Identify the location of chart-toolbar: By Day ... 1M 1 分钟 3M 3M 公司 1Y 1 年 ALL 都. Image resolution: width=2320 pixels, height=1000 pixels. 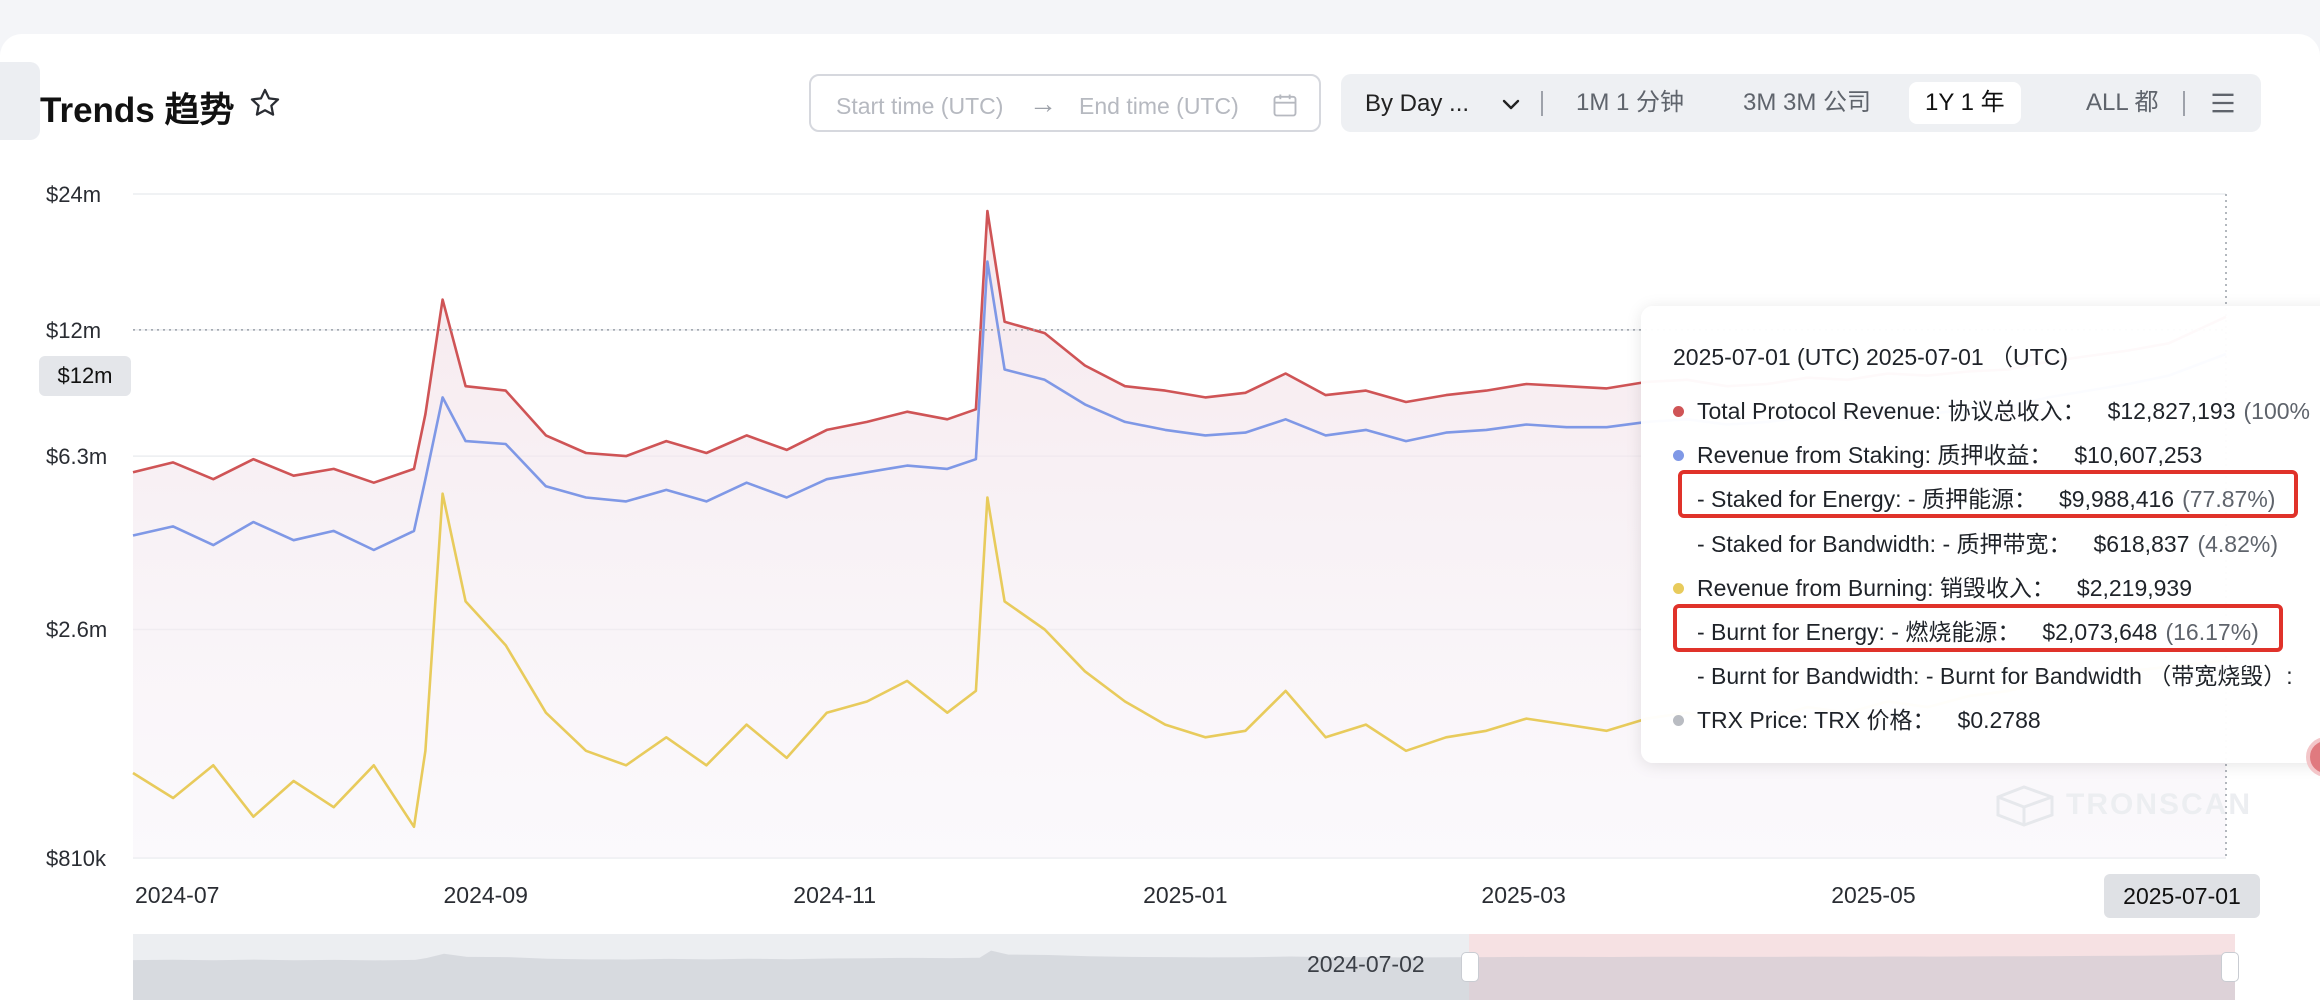
(1801, 103).